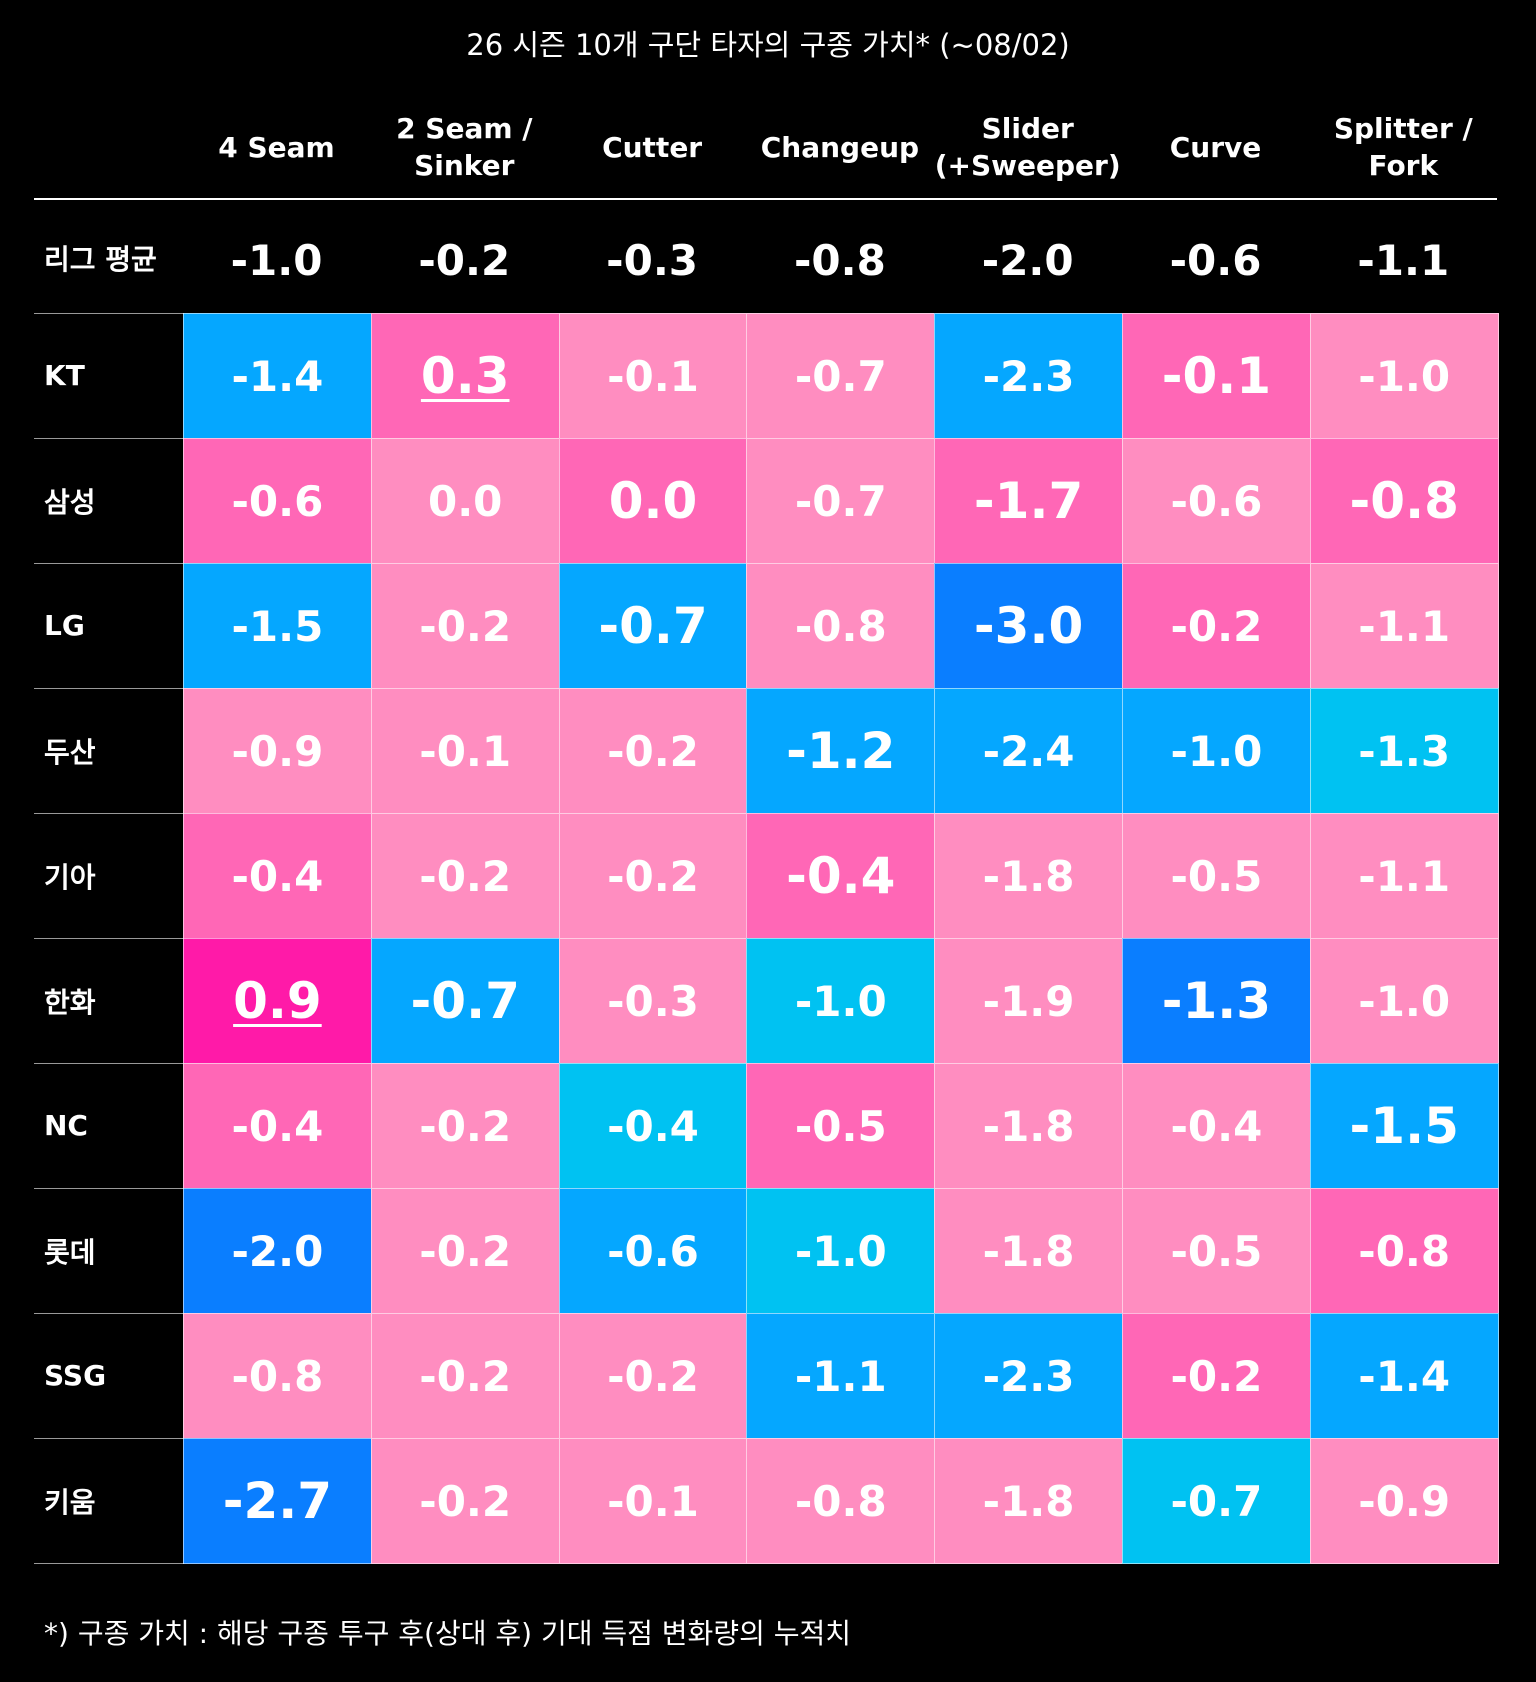 The image size is (1536, 1682). I want to click on team-label: 두산, so click(70, 752).